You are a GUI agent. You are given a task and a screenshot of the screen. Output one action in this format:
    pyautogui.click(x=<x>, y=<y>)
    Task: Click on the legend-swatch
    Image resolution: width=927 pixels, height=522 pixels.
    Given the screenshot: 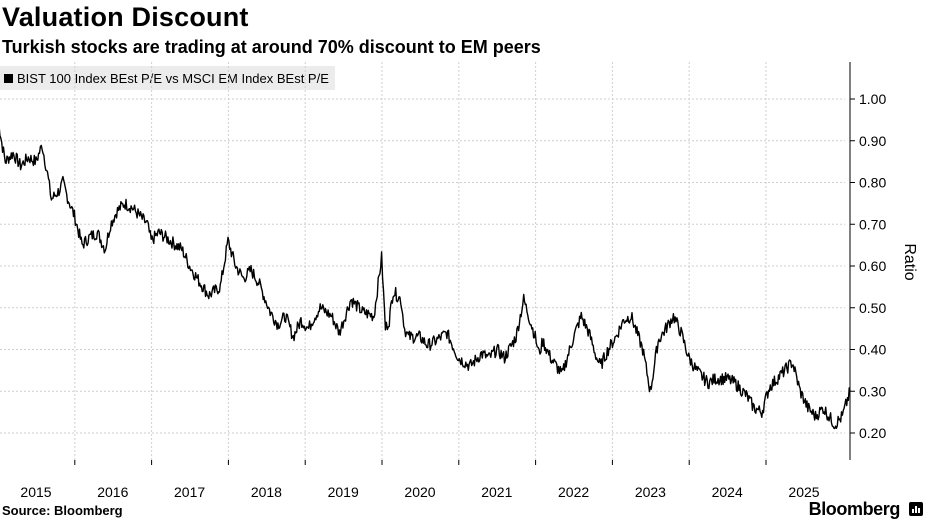 What is the action you would take?
    pyautogui.click(x=8, y=78)
    